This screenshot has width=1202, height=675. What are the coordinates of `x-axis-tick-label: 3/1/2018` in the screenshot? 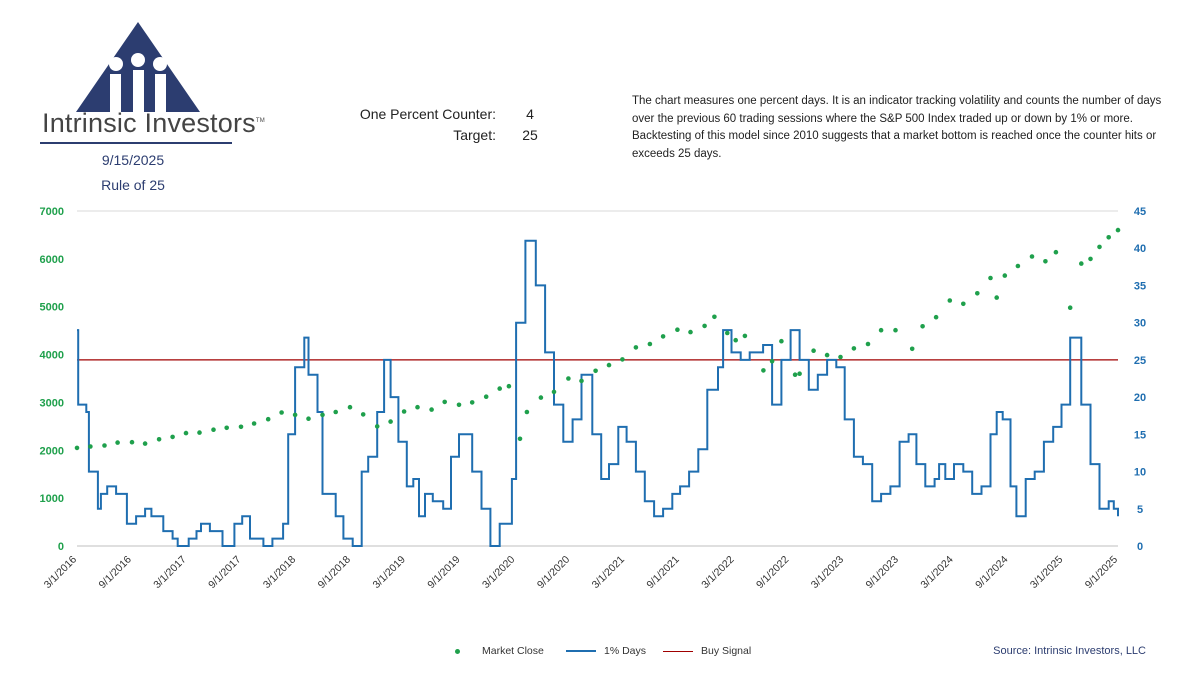 It's located at (279, 572).